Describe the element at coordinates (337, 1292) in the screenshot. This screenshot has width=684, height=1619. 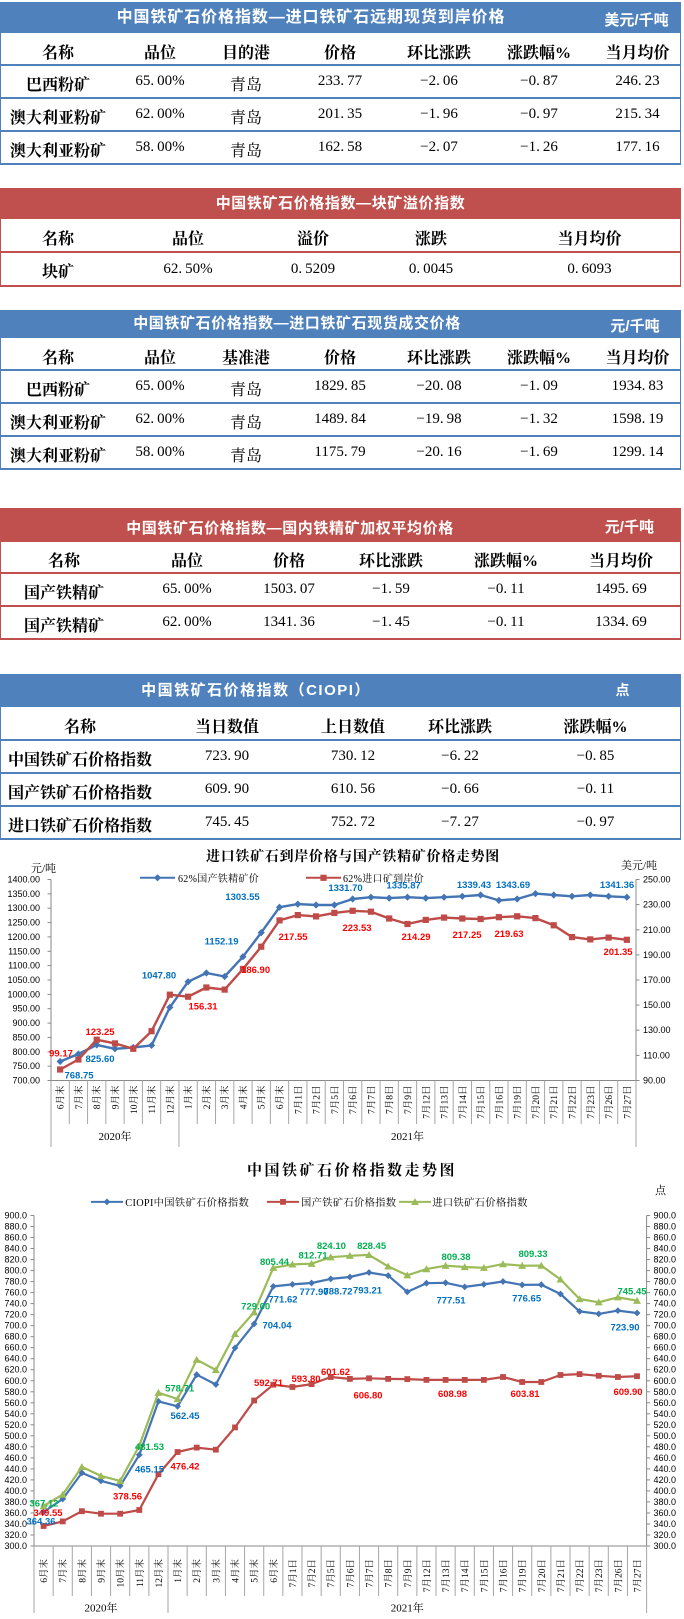
I see `svg-text: 788.72` at that location.